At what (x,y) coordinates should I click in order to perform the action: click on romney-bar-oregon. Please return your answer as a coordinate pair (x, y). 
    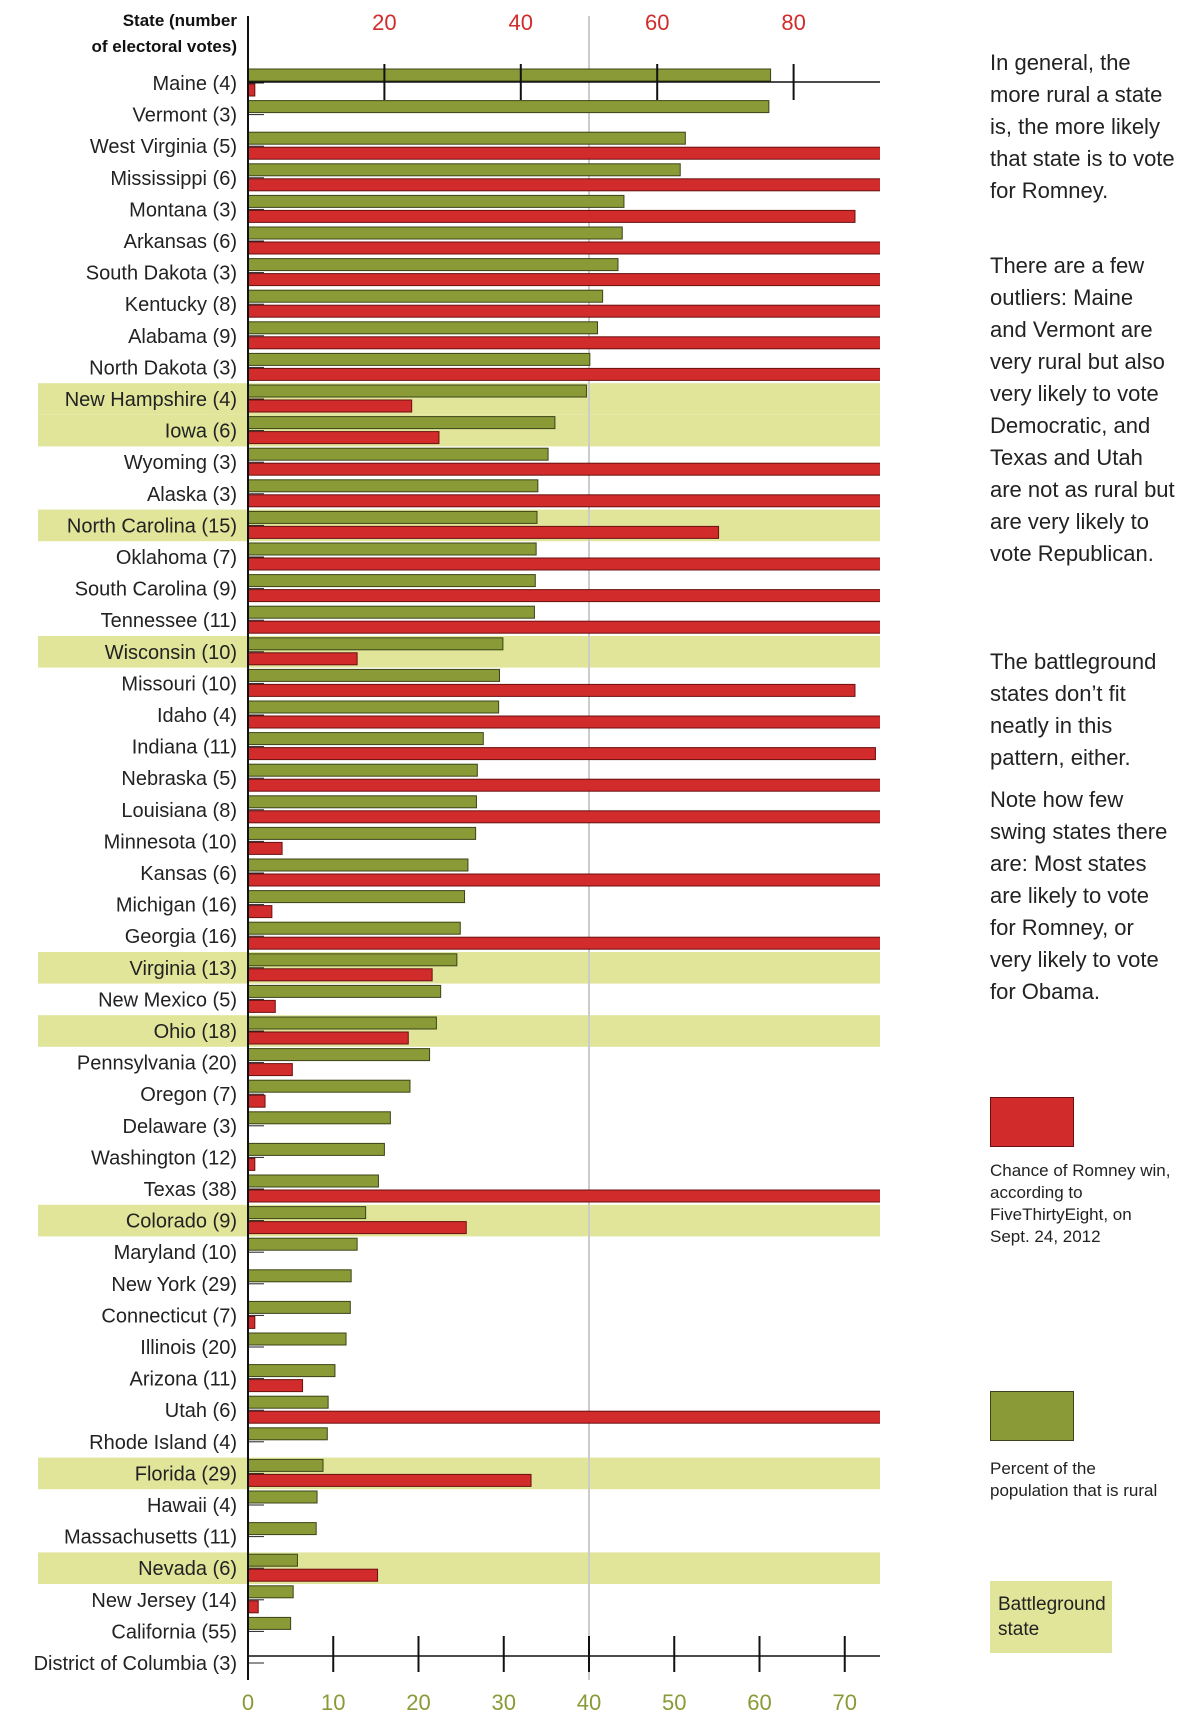
    Looking at the image, I should click on (256, 1101).